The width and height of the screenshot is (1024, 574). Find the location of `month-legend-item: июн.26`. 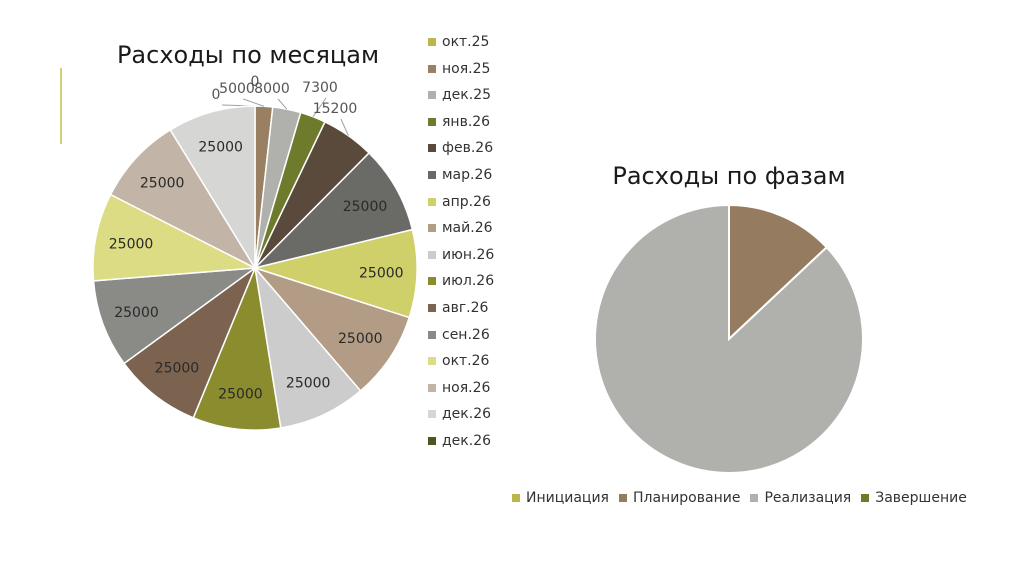

month-legend-item: июн.26 is located at coordinates (461, 255).